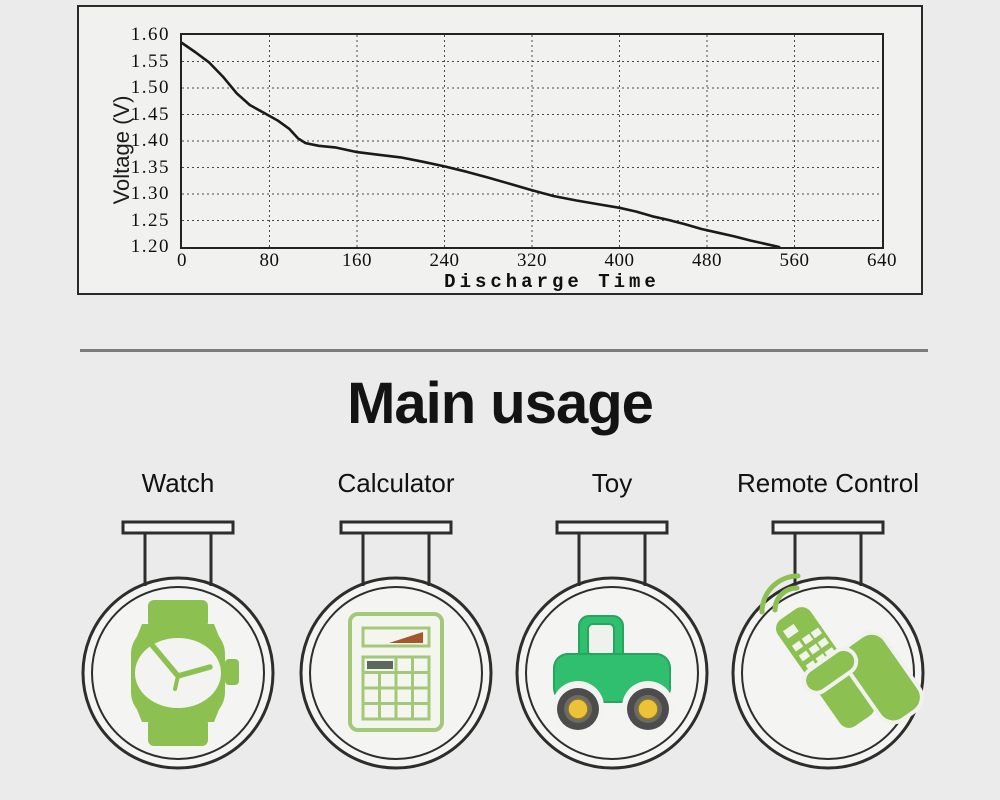 The image size is (1000, 800). Describe the element at coordinates (86, 140) in the screenshot. I see `y-axis-ticks: 1.60 1.55 1.50 1.45 1.40 1.35 1.30 1.25 1.20` at that location.